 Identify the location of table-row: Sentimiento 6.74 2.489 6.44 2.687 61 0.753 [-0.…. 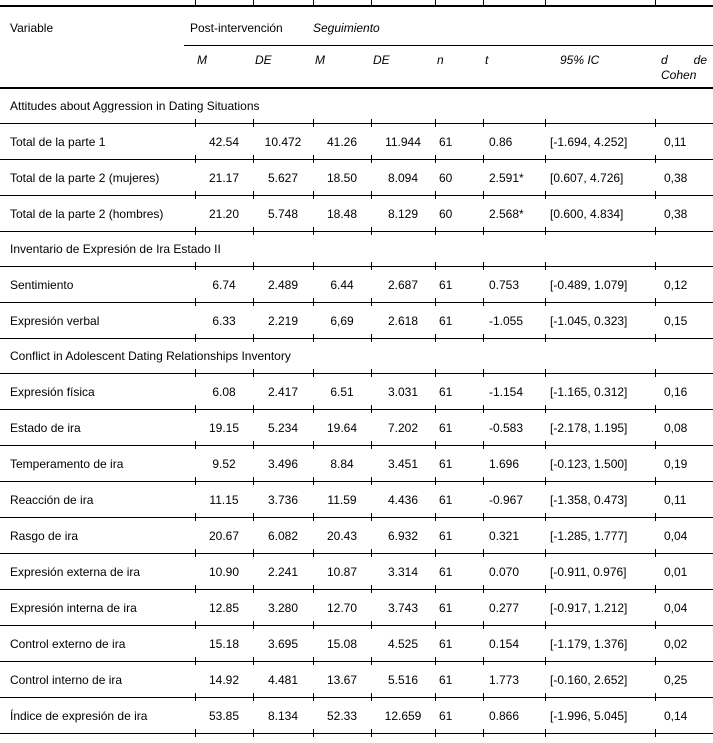
(356, 286).